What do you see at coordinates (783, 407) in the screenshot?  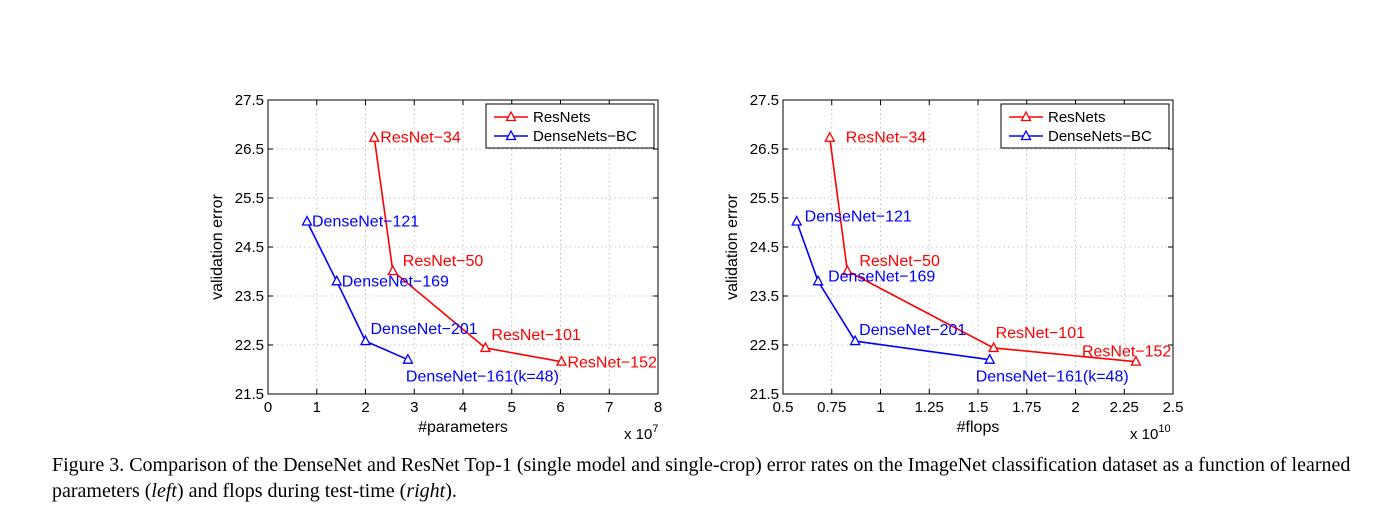 I see `x-tick-label: 0.5` at bounding box center [783, 407].